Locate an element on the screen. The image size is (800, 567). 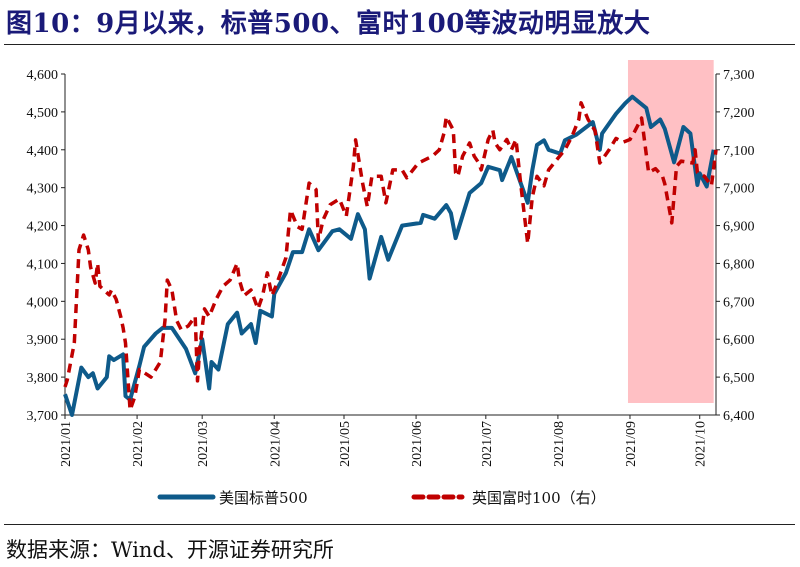
legend-label-ftse100: 英国富时100（右） is located at coordinates (539, 498).